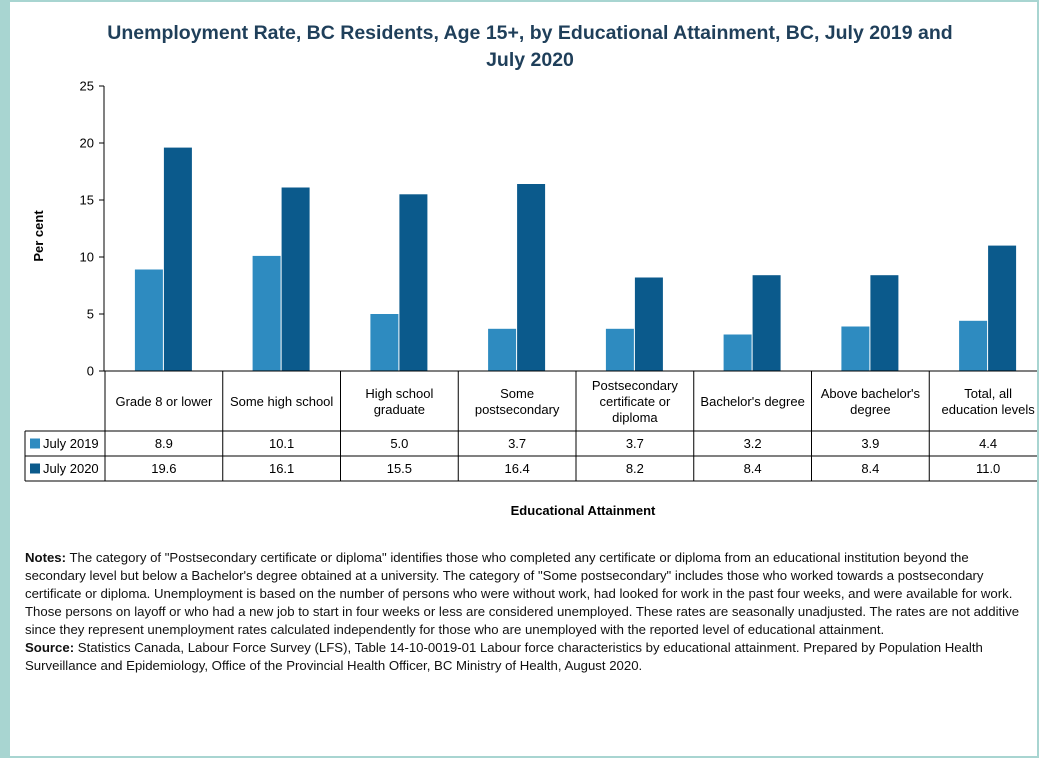 Image resolution: width=1039 pixels, height=758 pixels. I want to click on x-axis-title: Educational Attainment, so click(583, 510).